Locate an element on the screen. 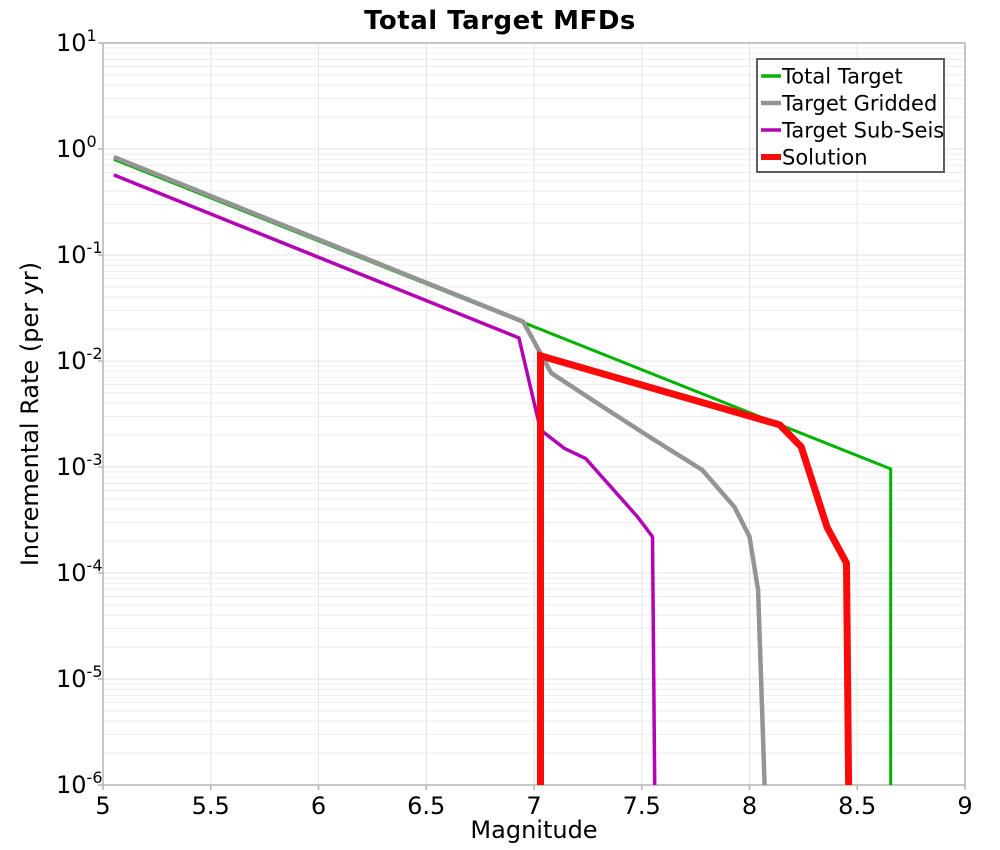  x-tick-label: 8 is located at coordinates (749, 806).